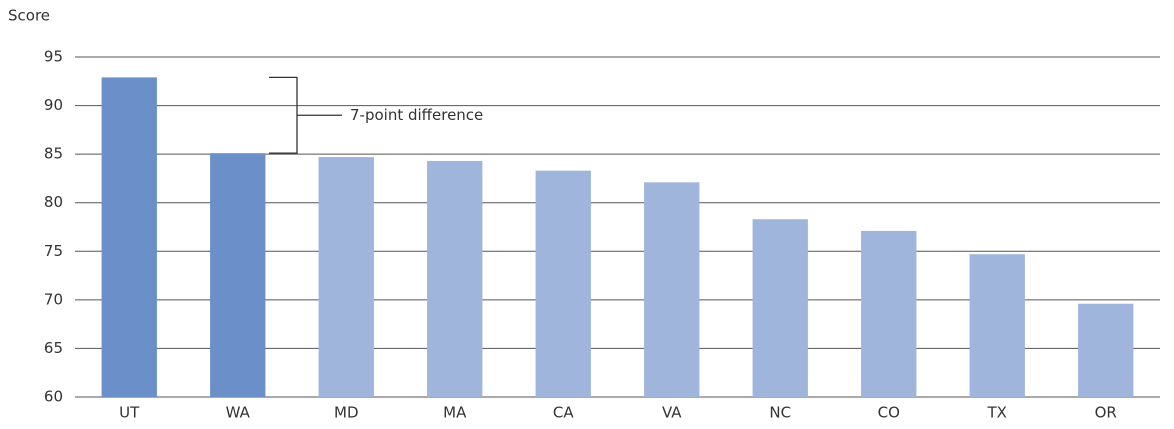 The image size is (1174, 429). Describe the element at coordinates (1106, 413) in the screenshot. I see `x-tick-label: OR` at that location.